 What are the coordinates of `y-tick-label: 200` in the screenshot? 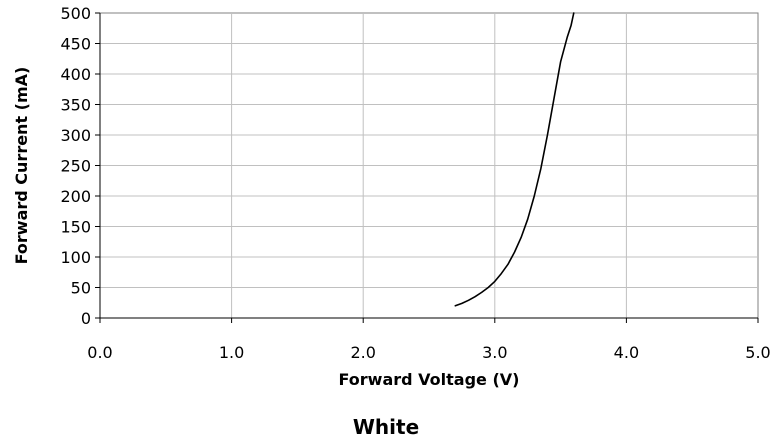 It's located at (75, 196).